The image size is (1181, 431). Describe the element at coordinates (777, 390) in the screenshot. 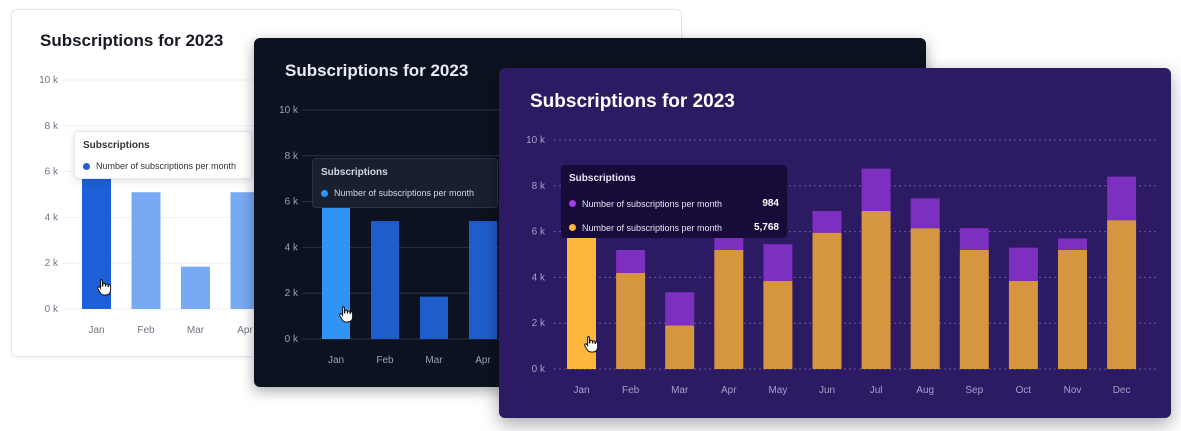

I see `x-tick-label: May` at that location.